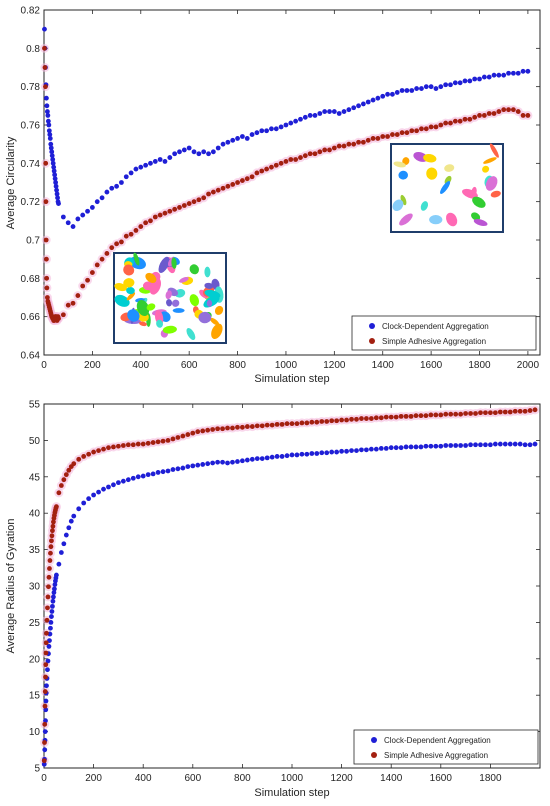 The image size is (550, 806). What do you see at coordinates (391, 778) in the screenshot?
I see `x-tick-label: 1400` at bounding box center [391, 778].